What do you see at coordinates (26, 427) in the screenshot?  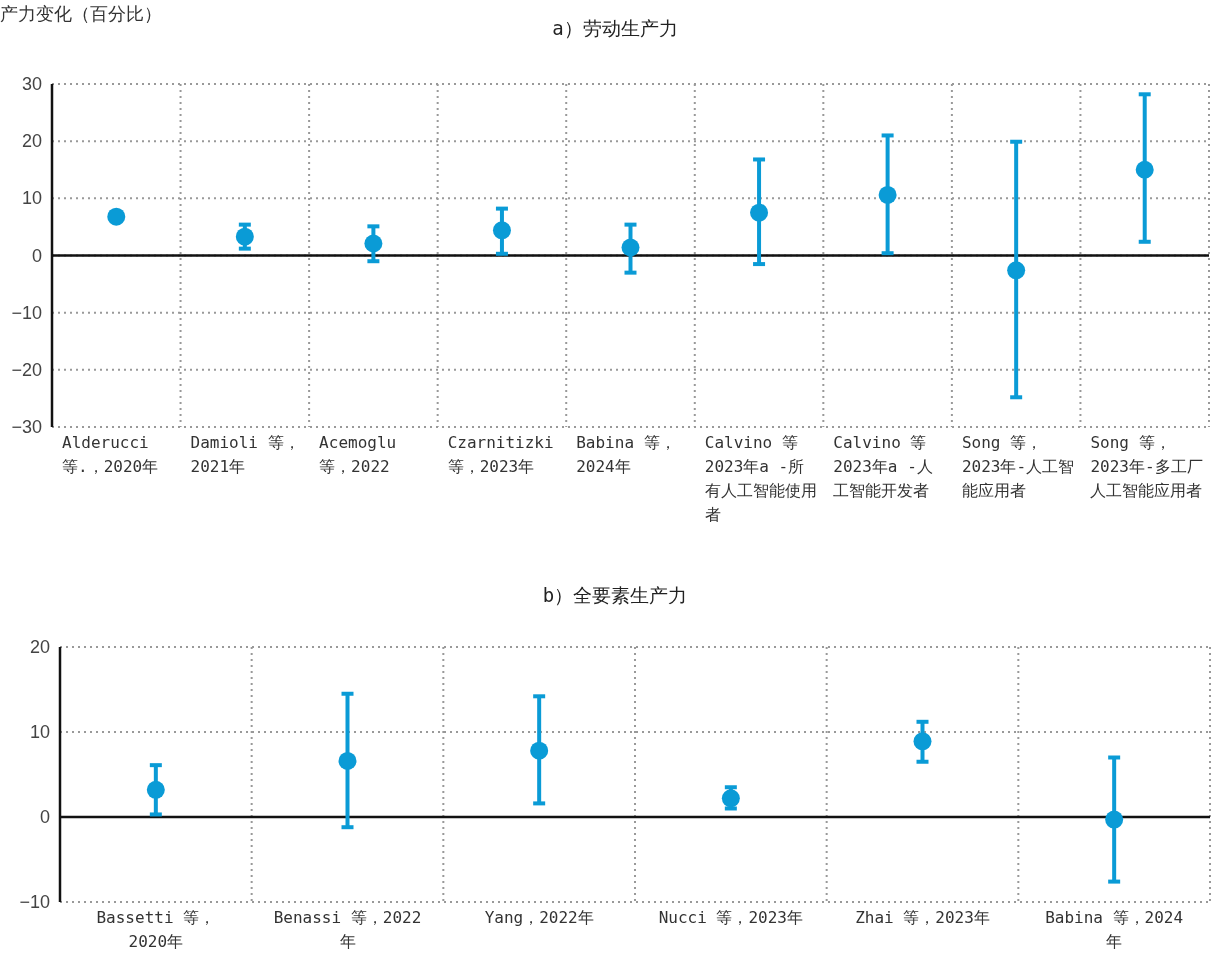 I see `y-tick-label: −30` at bounding box center [26, 427].